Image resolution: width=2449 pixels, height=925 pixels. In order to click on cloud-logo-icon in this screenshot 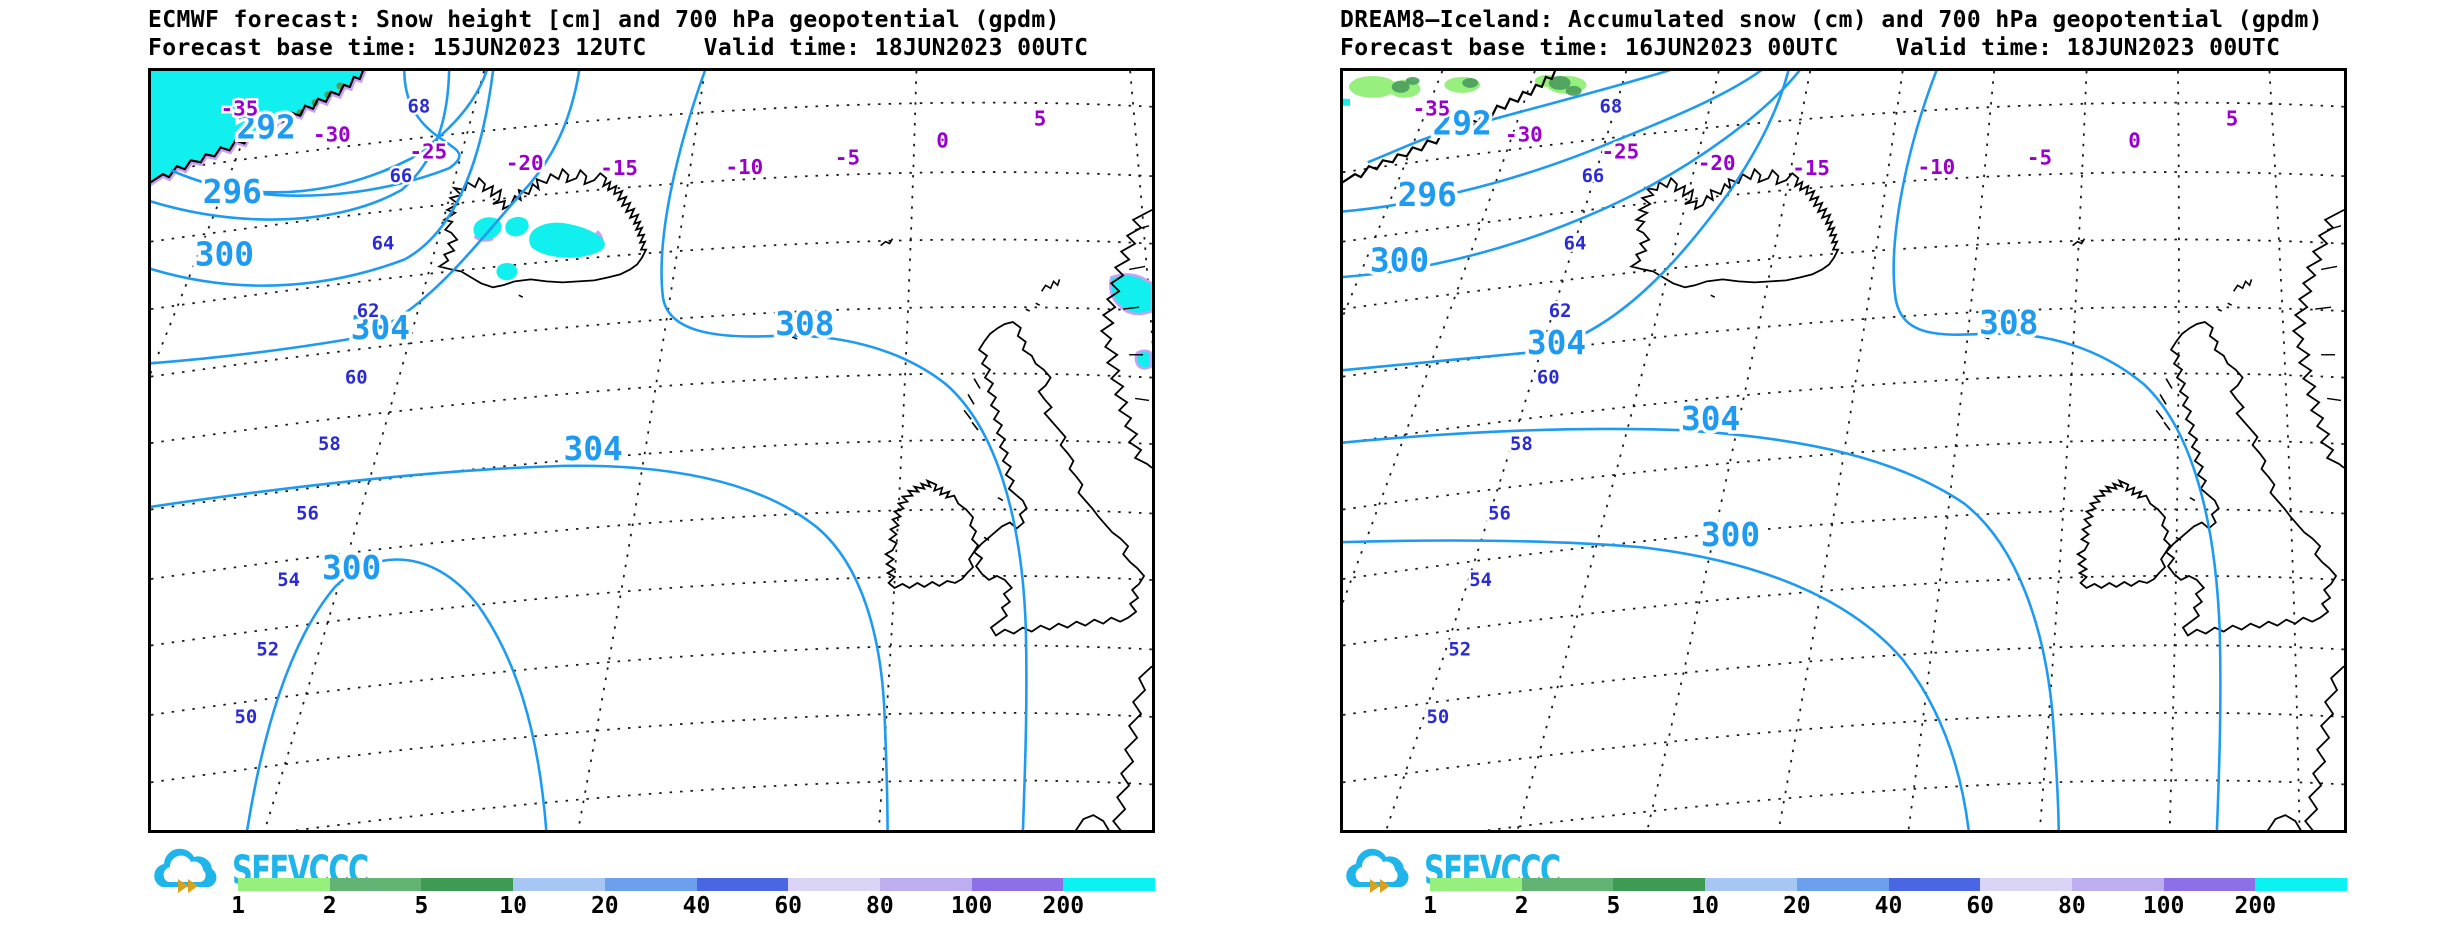, I will do `click(1379, 871)`.